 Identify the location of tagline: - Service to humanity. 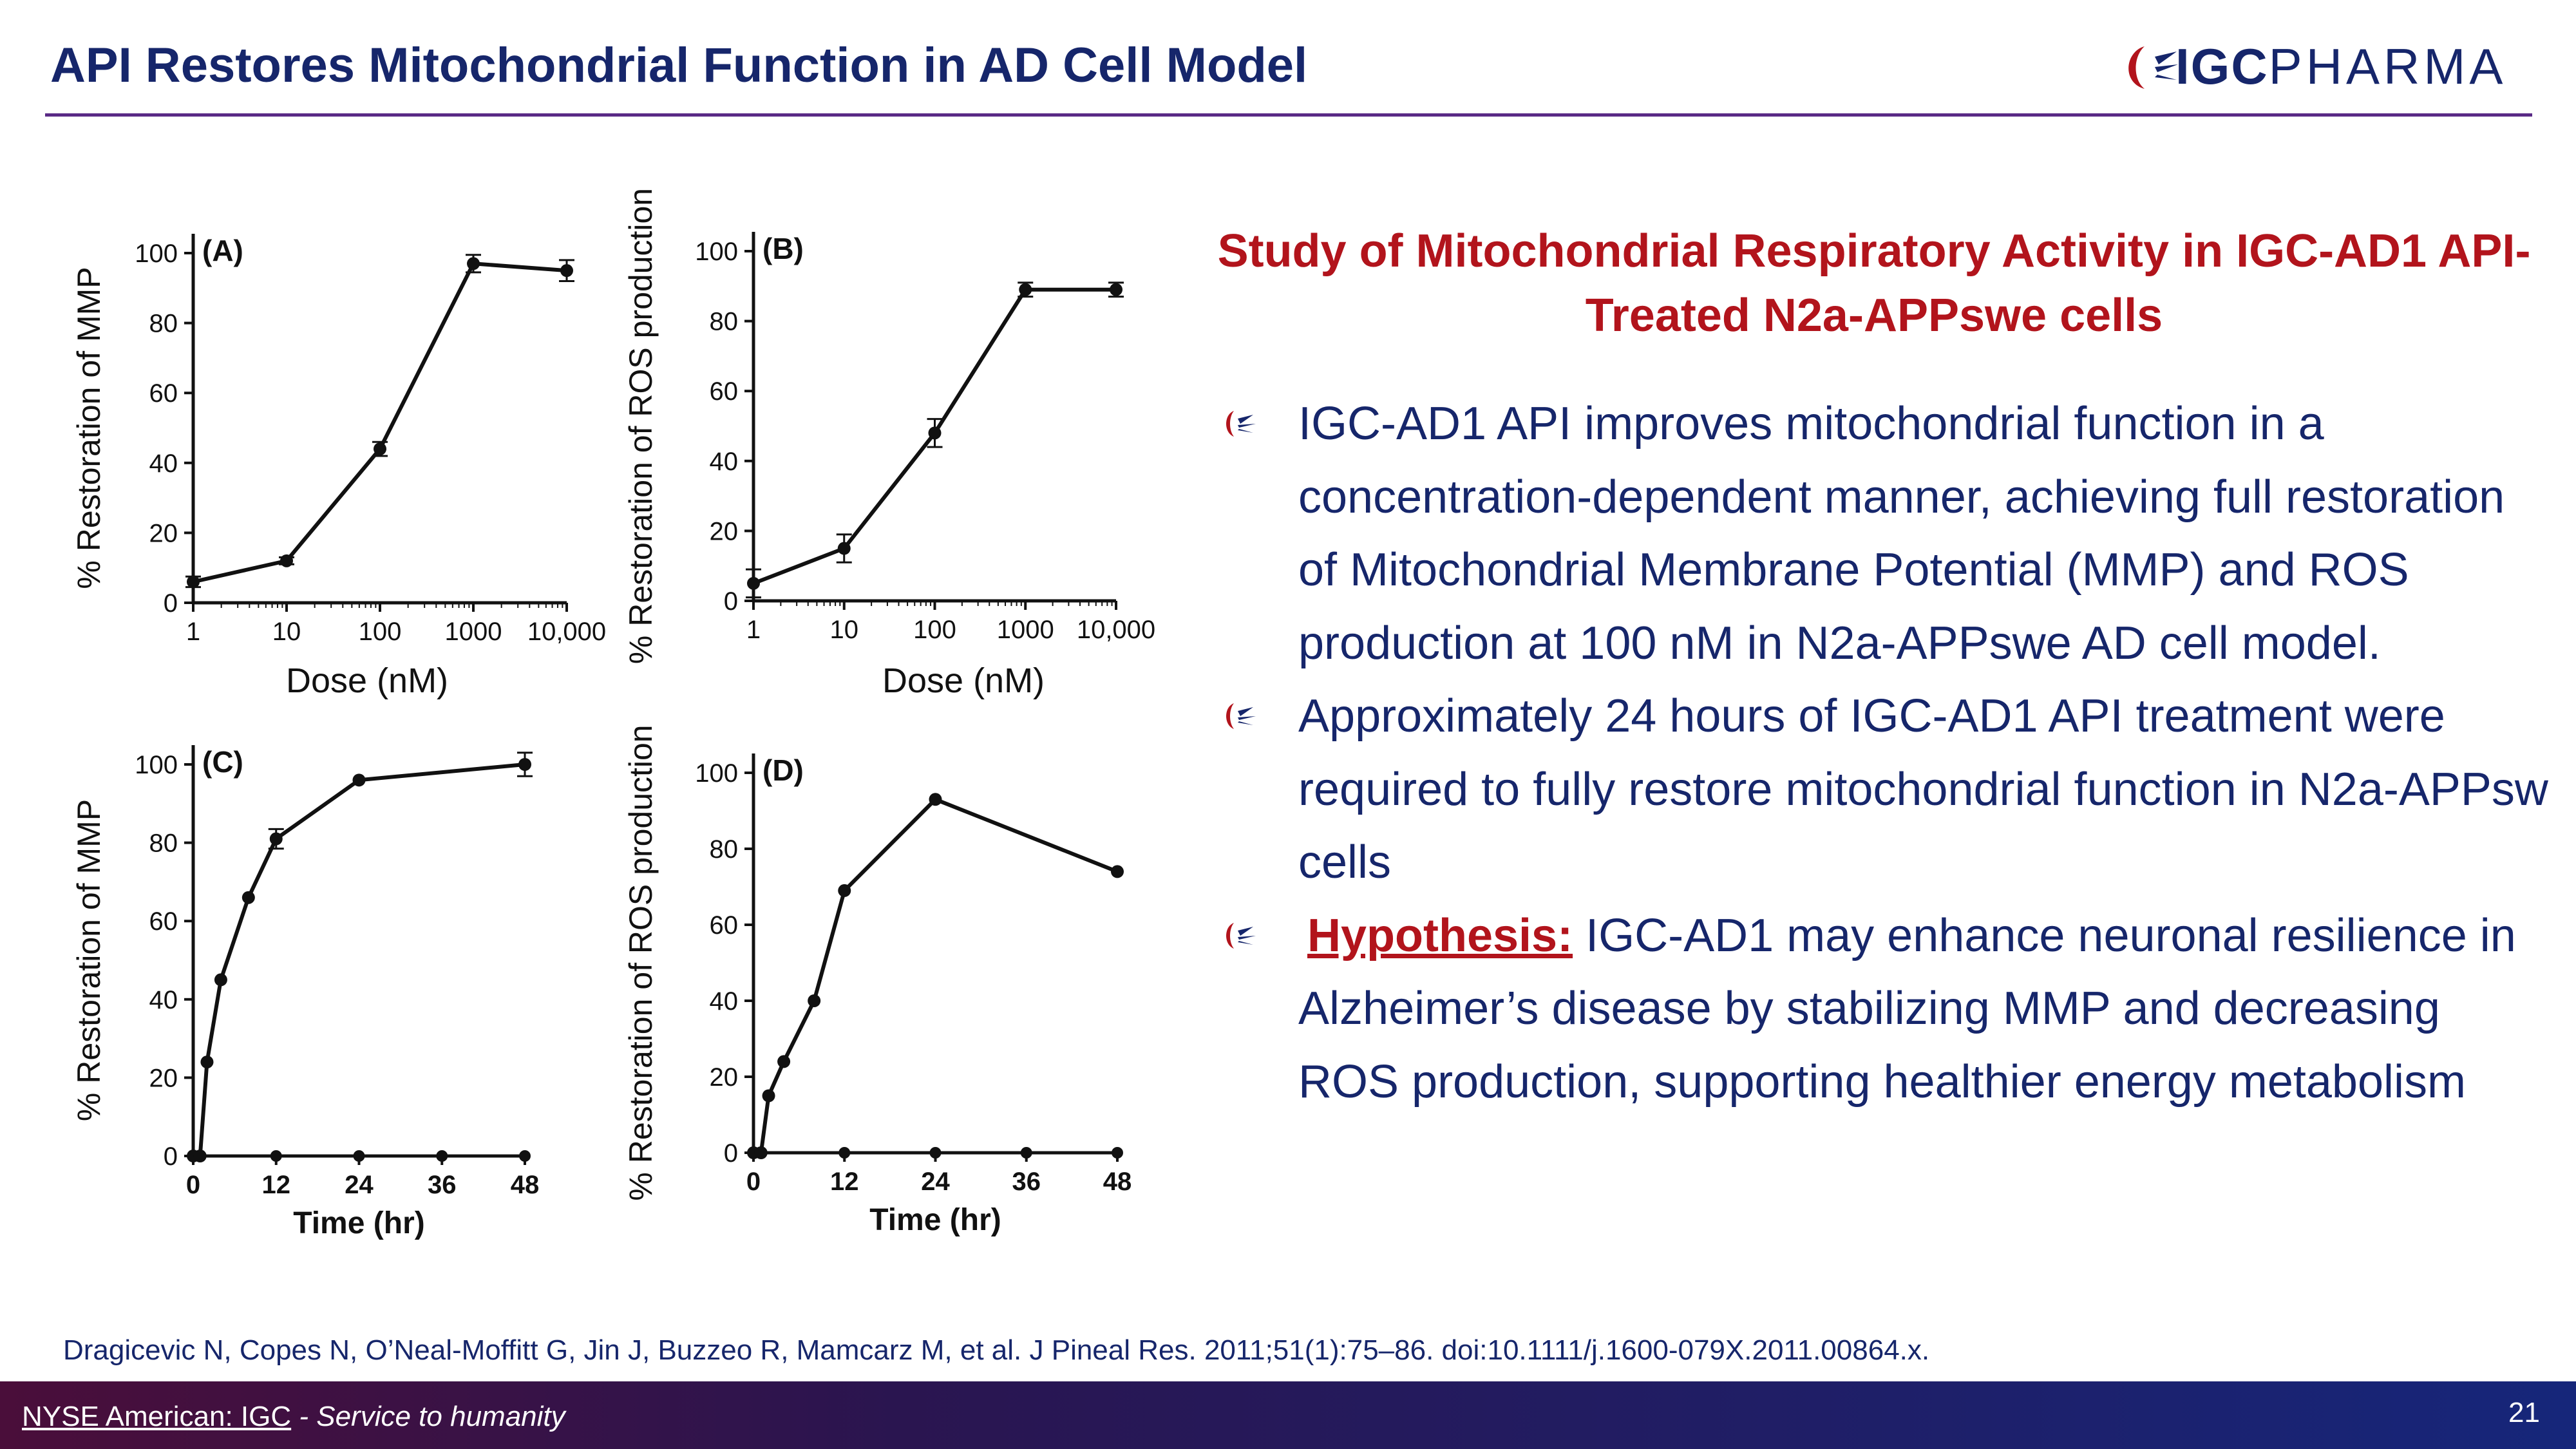
(428, 1416).